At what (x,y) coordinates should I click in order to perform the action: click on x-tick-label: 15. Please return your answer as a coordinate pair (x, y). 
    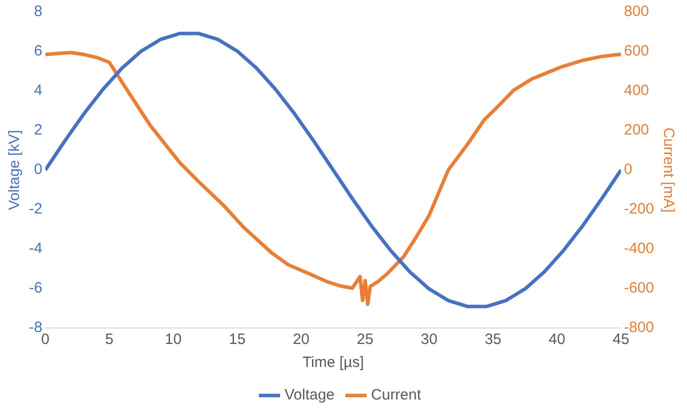
    Looking at the image, I should click on (237, 339).